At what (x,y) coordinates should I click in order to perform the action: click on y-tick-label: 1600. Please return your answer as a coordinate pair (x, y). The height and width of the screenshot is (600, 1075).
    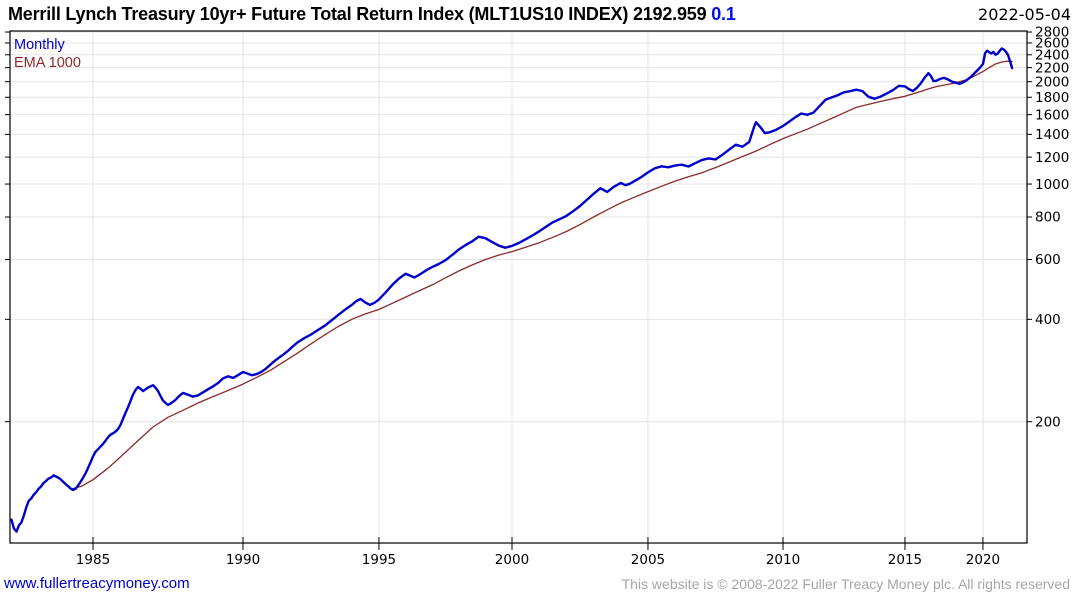
    Looking at the image, I should click on (1052, 115).